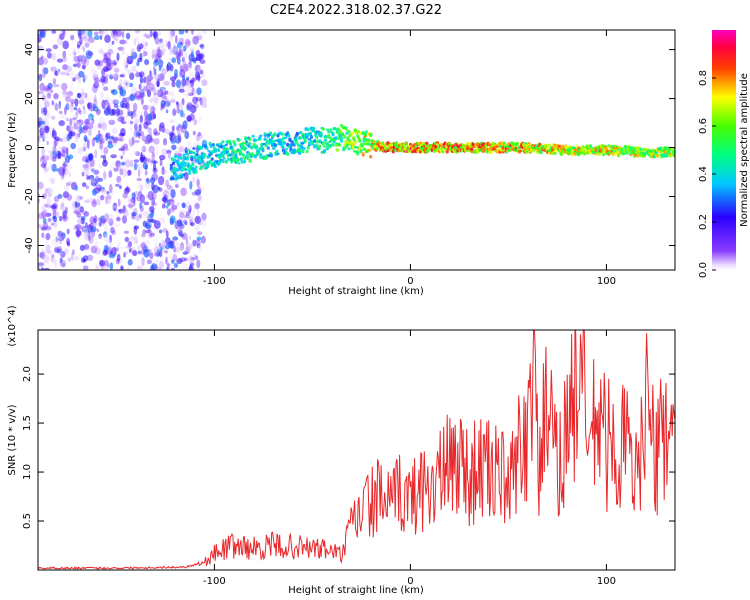 This screenshot has height=600, width=750. What do you see at coordinates (356, 10) in the screenshot?
I see `chart-title: C2E4.2022.318.02.37.G22` at bounding box center [356, 10].